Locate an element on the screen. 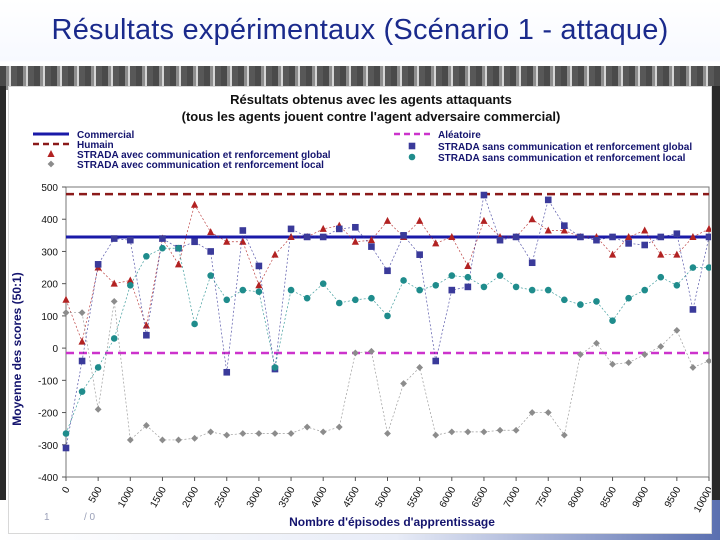 The image size is (720, 540). x-tick-label: 6500 is located at coordinates (480, 497).